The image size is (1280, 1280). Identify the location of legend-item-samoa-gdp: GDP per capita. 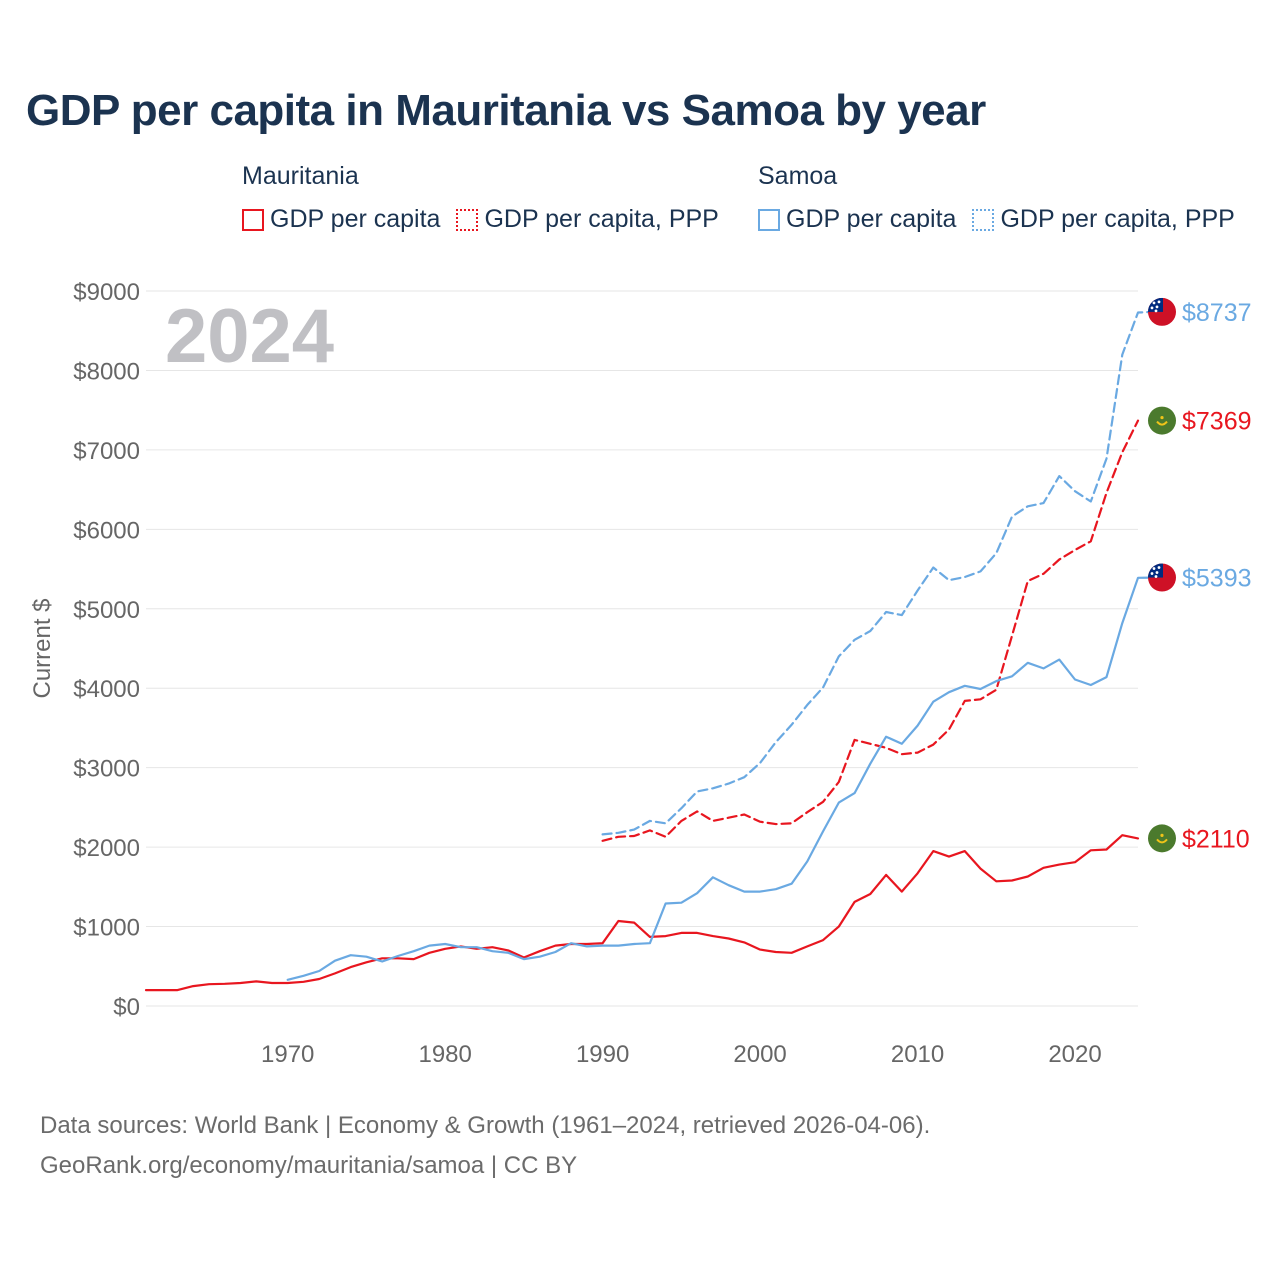
(857, 219).